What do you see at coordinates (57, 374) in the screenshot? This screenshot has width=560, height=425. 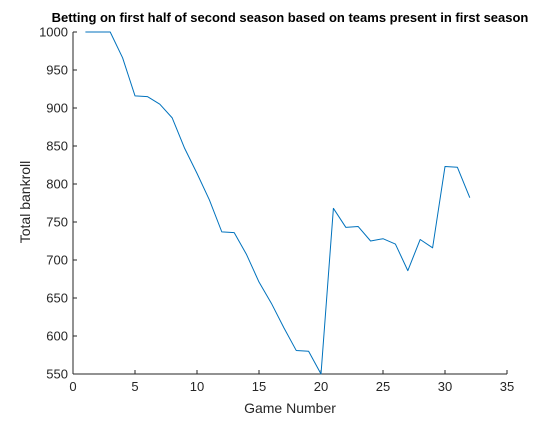 I see `y-tick-label: 550` at bounding box center [57, 374].